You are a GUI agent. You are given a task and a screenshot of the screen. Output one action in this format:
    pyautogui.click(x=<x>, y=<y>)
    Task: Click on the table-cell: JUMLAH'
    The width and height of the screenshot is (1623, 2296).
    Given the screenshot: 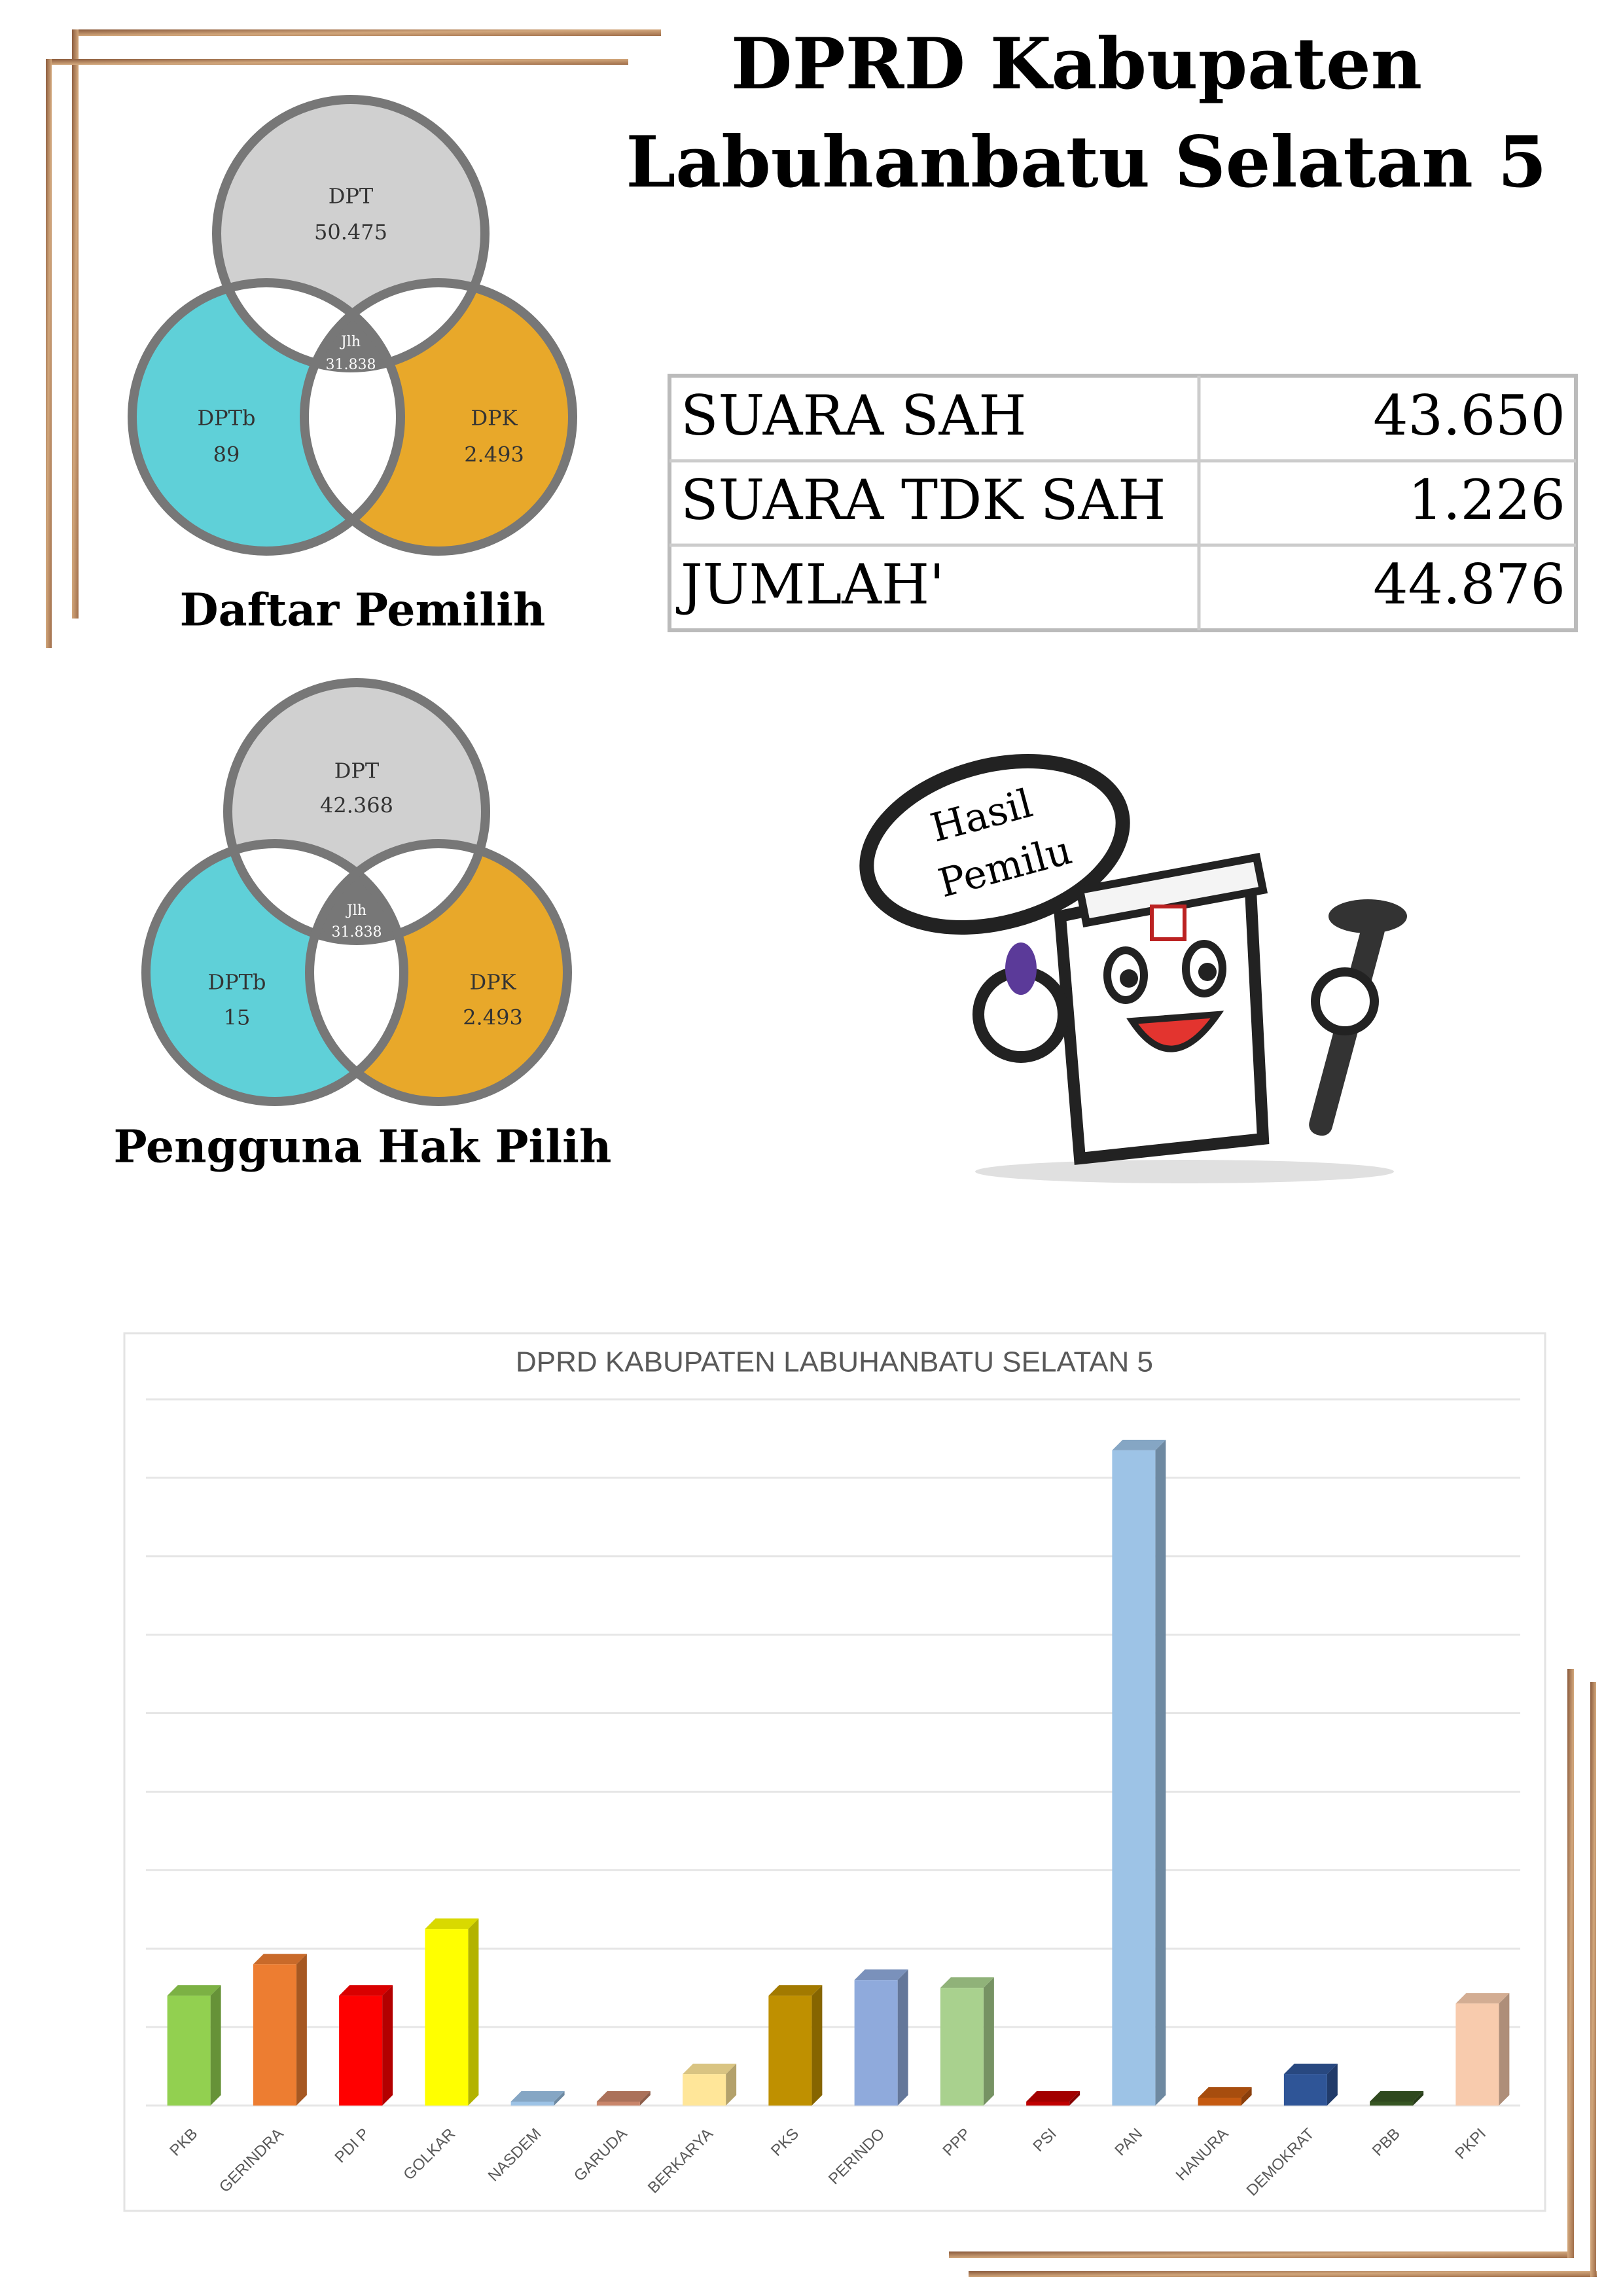 What is the action you would take?
    pyautogui.click(x=810, y=584)
    